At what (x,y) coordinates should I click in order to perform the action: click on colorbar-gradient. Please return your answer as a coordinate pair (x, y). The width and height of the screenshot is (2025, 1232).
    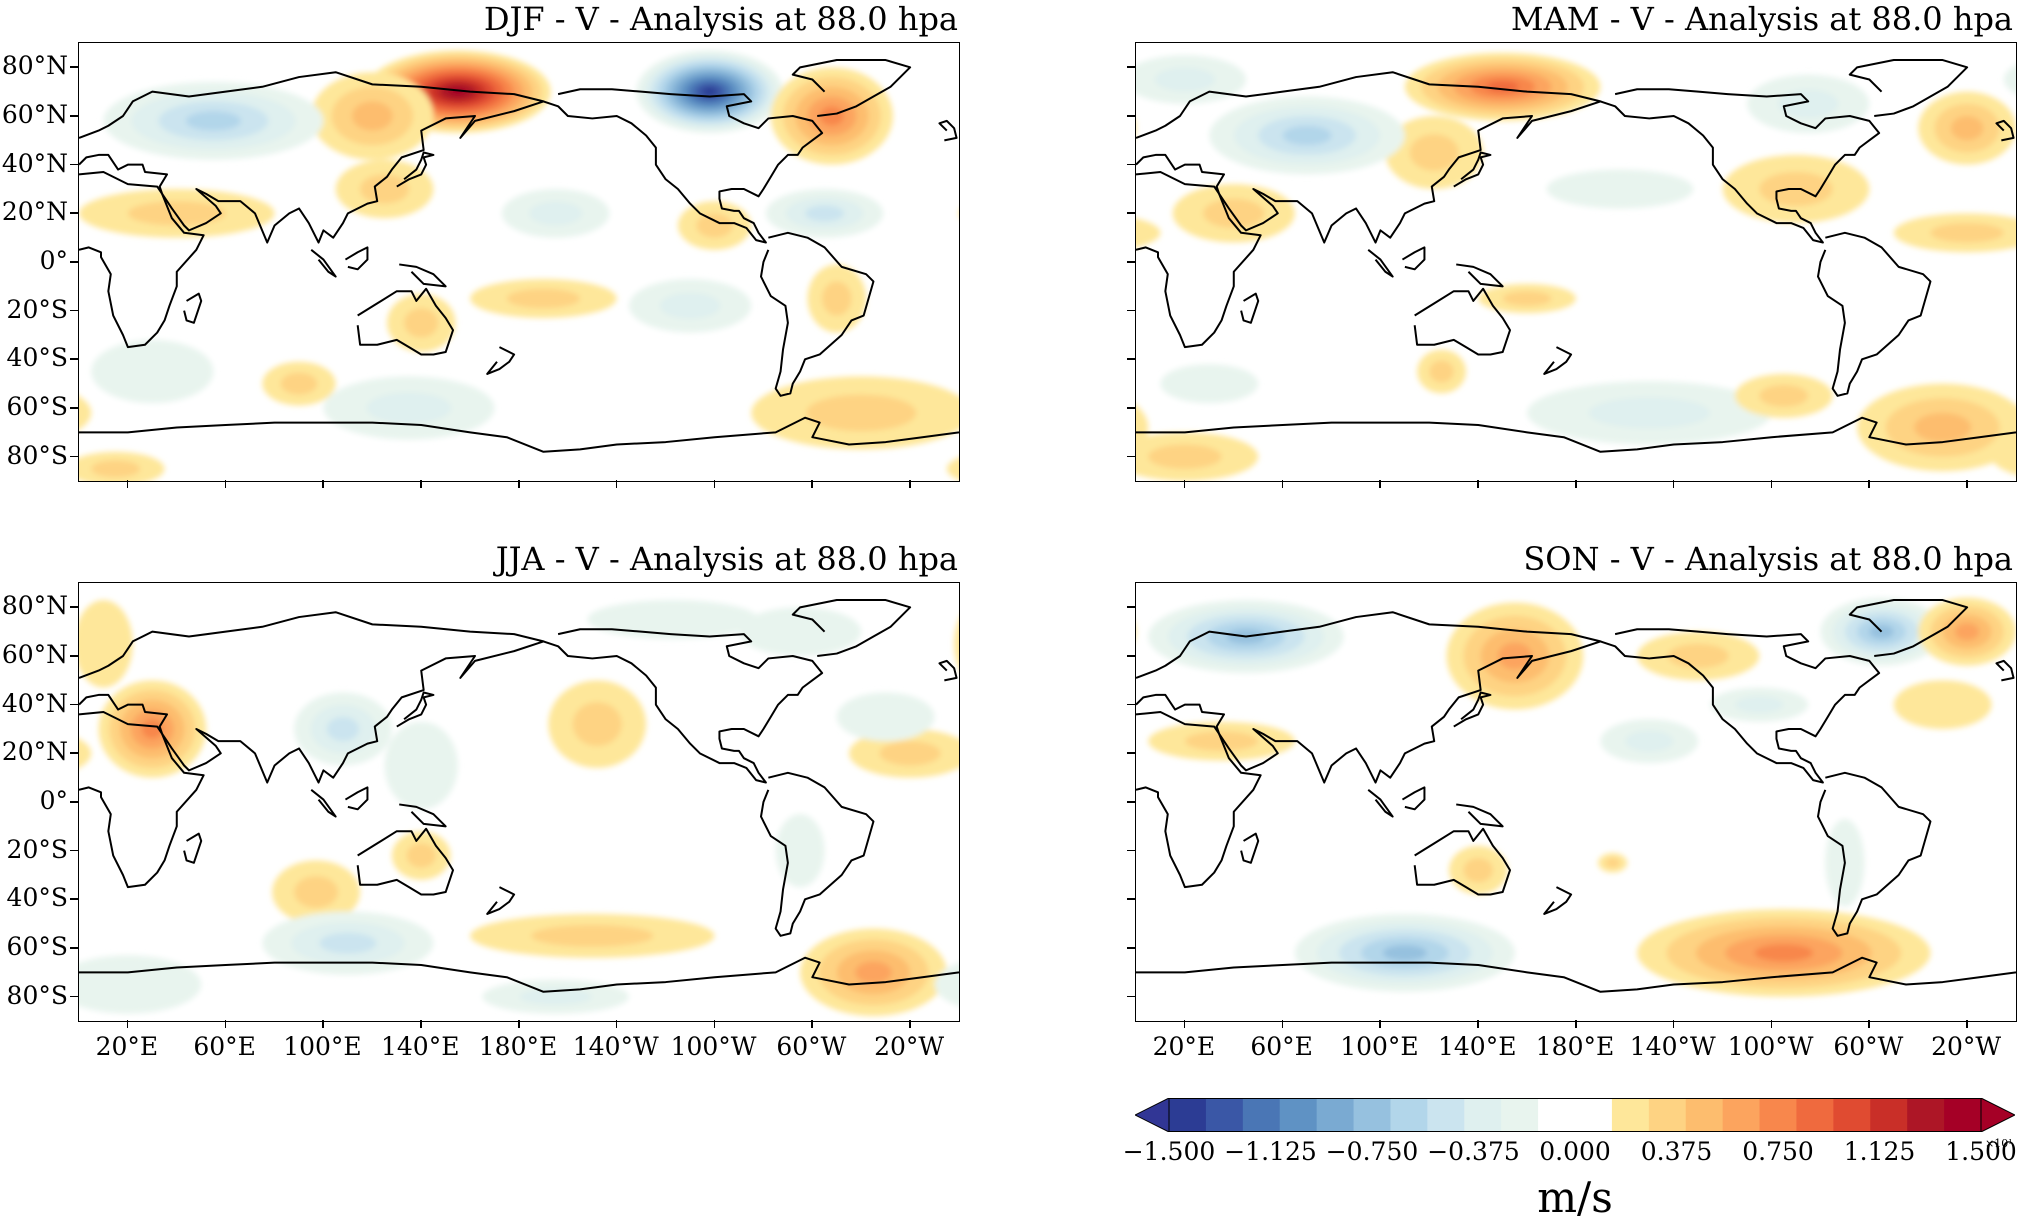
    Looking at the image, I should click on (1575, 1115).